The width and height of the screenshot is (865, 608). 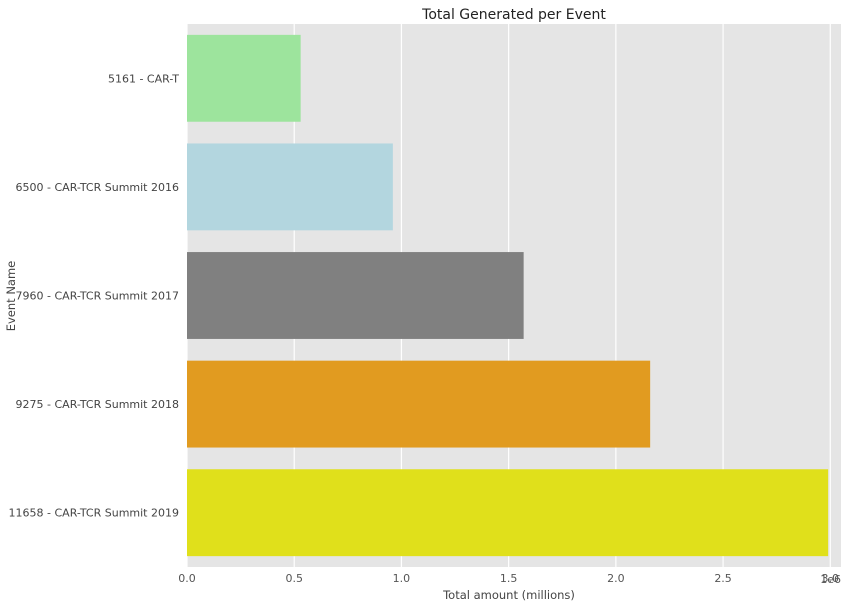 What do you see at coordinates (294, 578) in the screenshot?
I see `x-tick-label: 0.5` at bounding box center [294, 578].